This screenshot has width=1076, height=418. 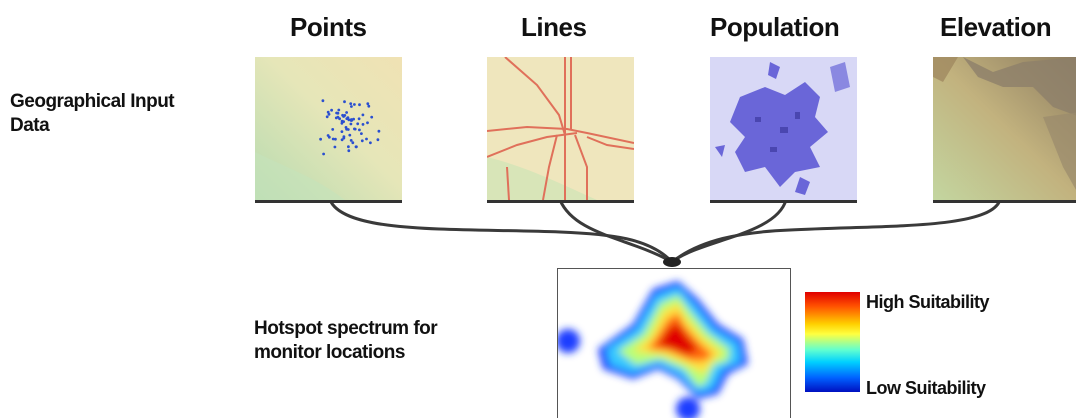 What do you see at coordinates (928, 302) in the screenshot?
I see `high-suitability-label: High Suitability` at bounding box center [928, 302].